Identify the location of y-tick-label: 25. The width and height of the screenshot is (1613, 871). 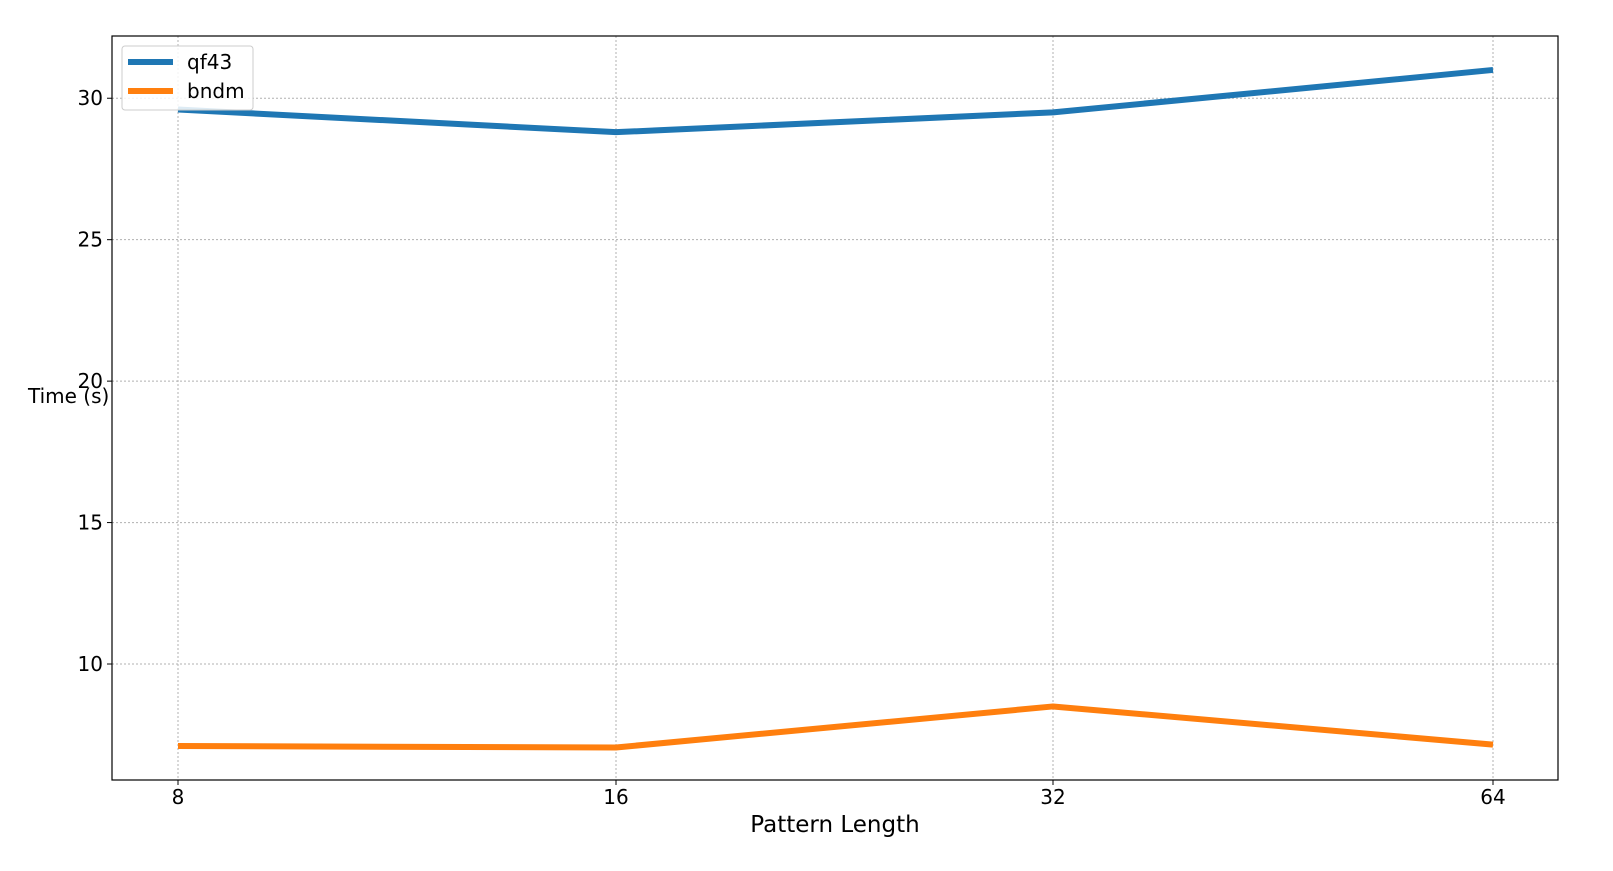
(90, 240).